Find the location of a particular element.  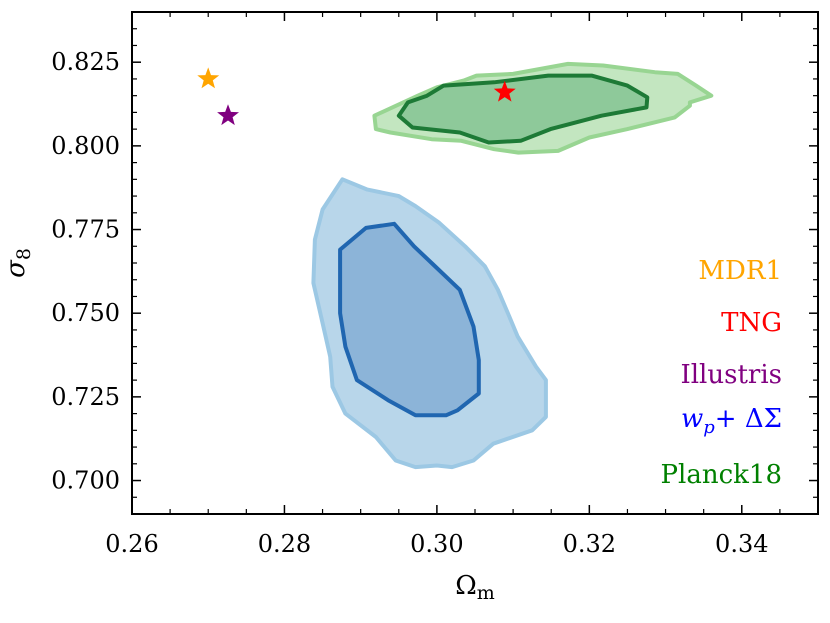

x-axis-label-main: Ω is located at coordinates (466, 586).